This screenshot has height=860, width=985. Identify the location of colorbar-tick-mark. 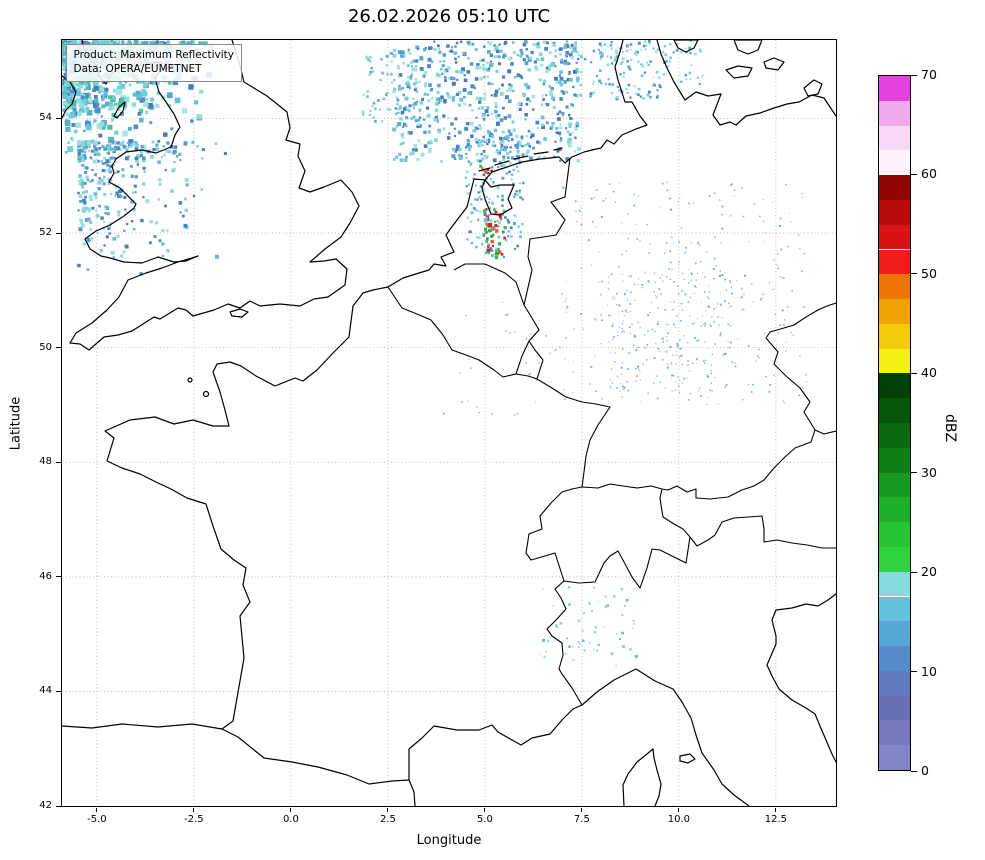
(914, 174).